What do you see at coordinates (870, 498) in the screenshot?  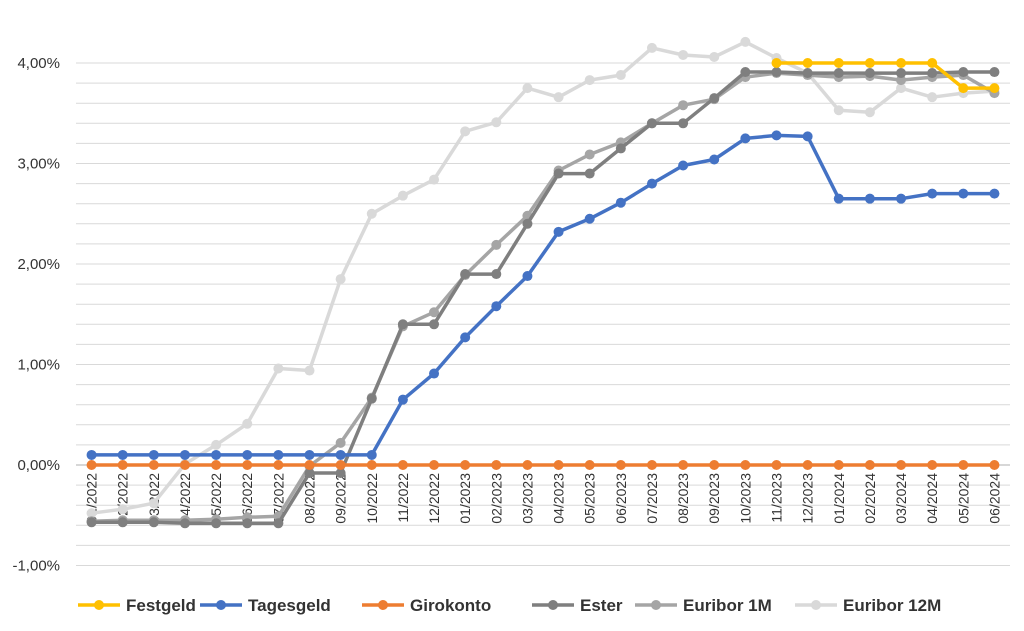 I see `x-tick-label: 02/2024` at bounding box center [870, 498].